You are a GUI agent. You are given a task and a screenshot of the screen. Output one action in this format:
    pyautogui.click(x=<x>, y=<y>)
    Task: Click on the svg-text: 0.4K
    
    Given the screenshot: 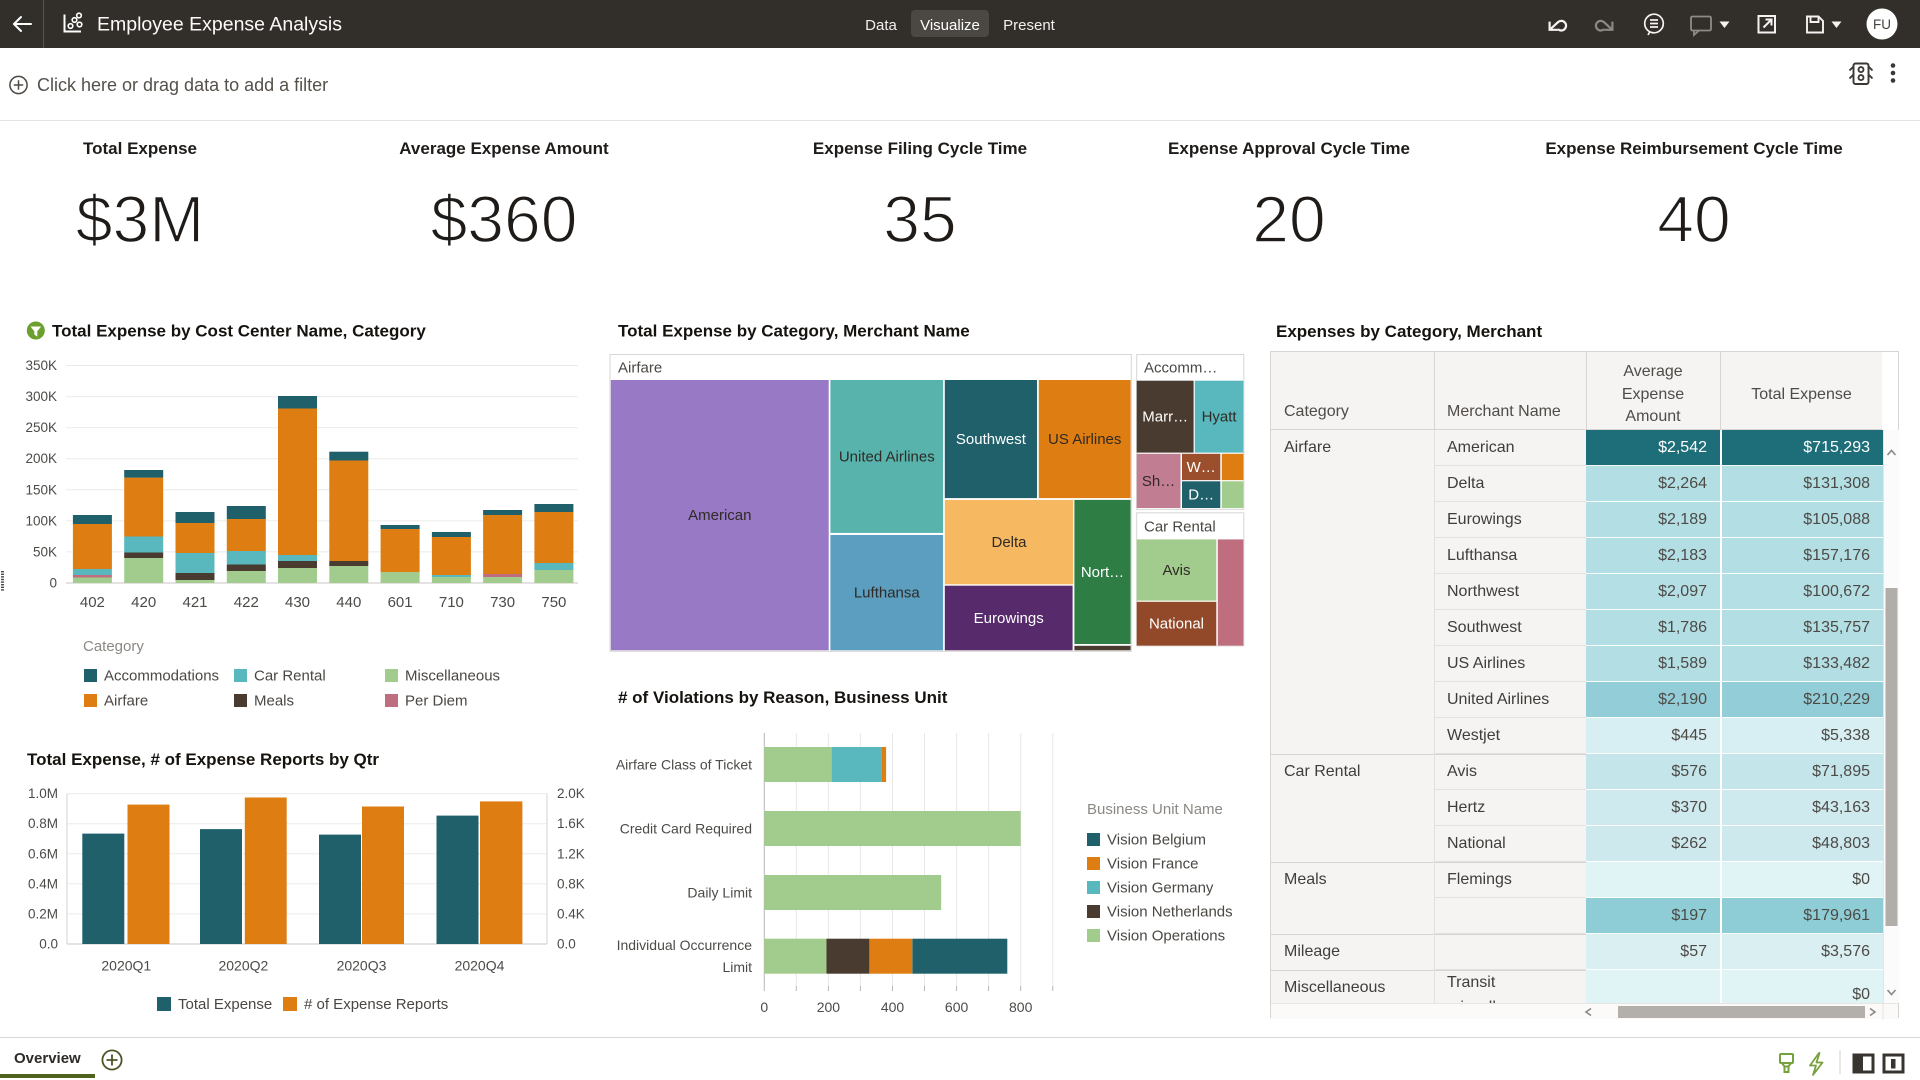 What is the action you would take?
    pyautogui.click(x=571, y=913)
    